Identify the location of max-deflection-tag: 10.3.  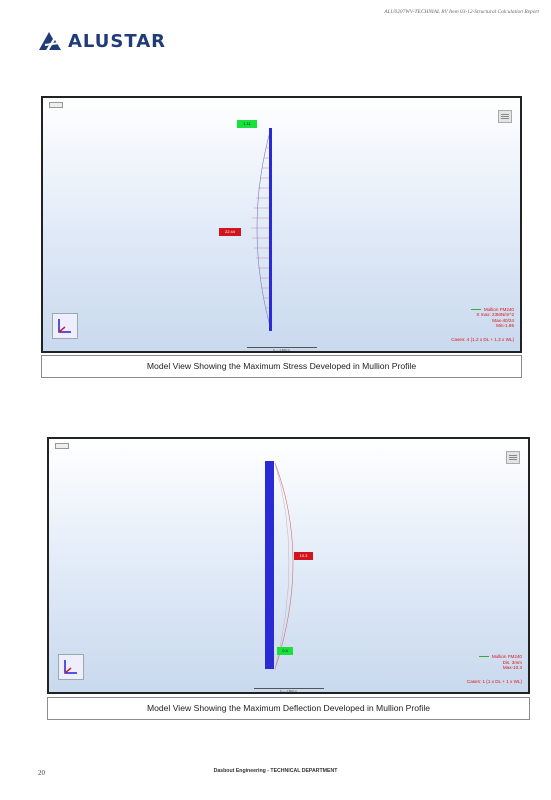
(303, 556).